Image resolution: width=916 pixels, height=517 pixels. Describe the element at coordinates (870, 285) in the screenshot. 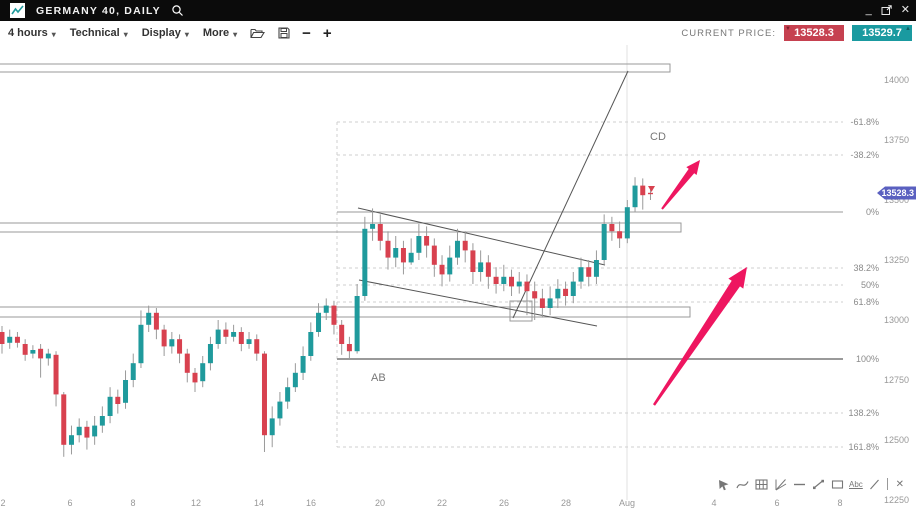

I see `fib-level-label: 50%` at that location.